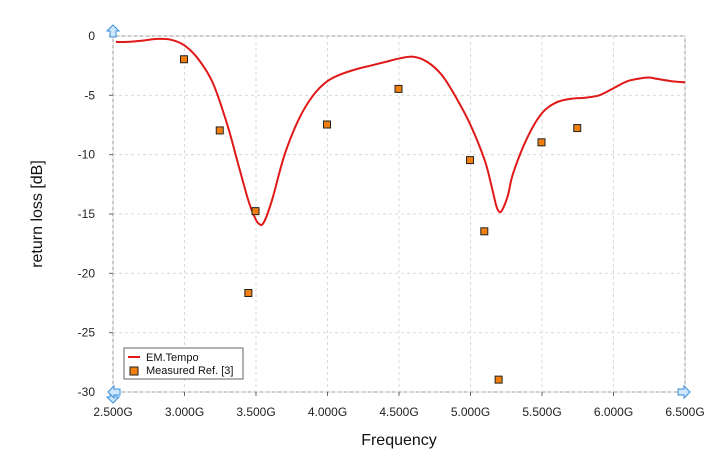 The image size is (727, 473). I want to click on x-tick-label: 6.000G, so click(613, 412).